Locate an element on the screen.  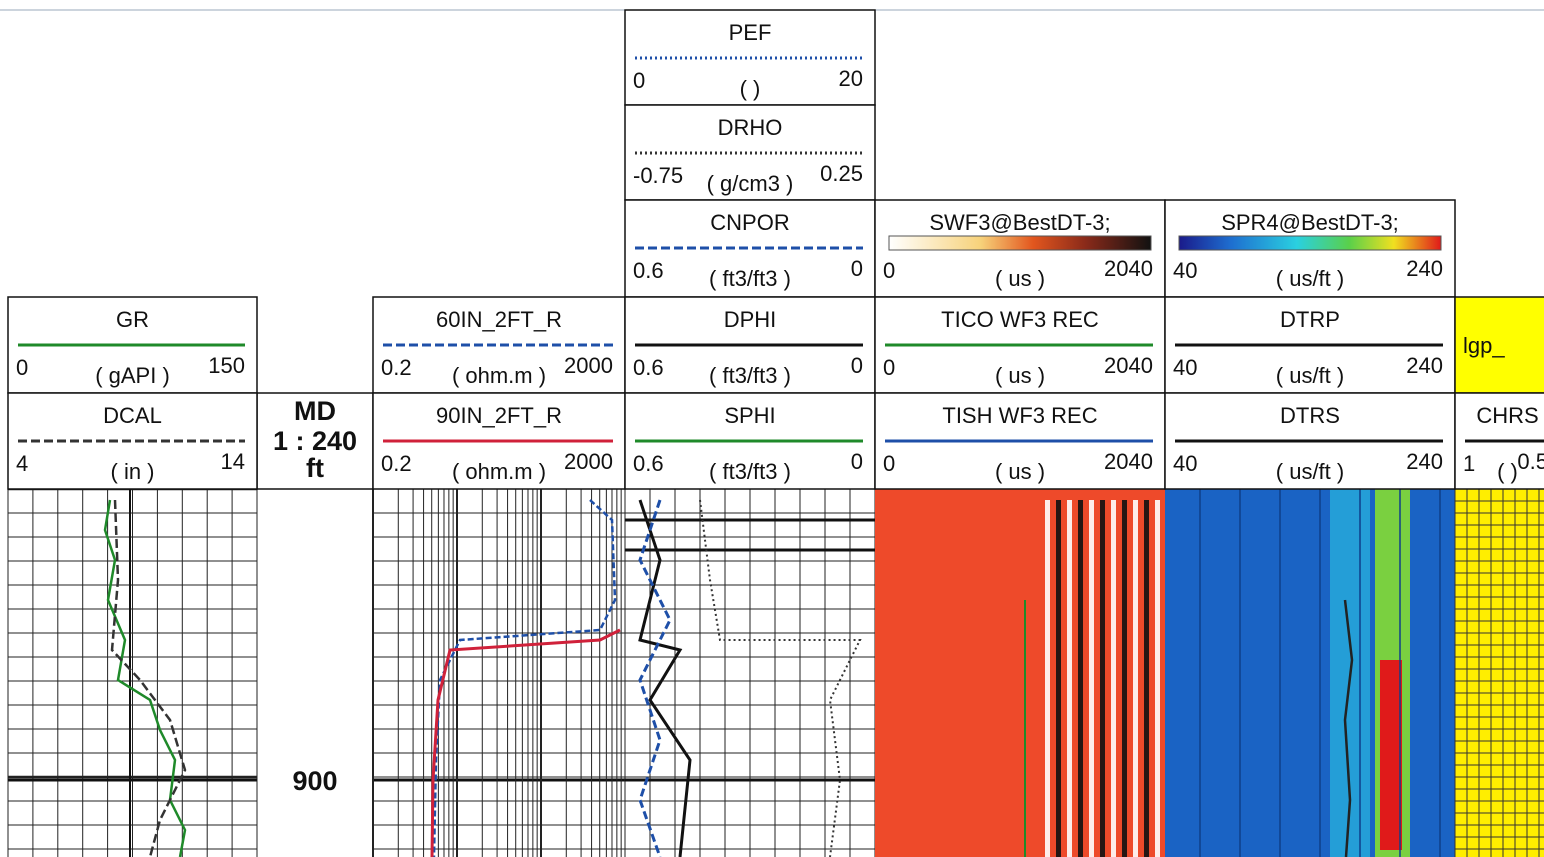
curve-name: DTRP is located at coordinates (1310, 319).